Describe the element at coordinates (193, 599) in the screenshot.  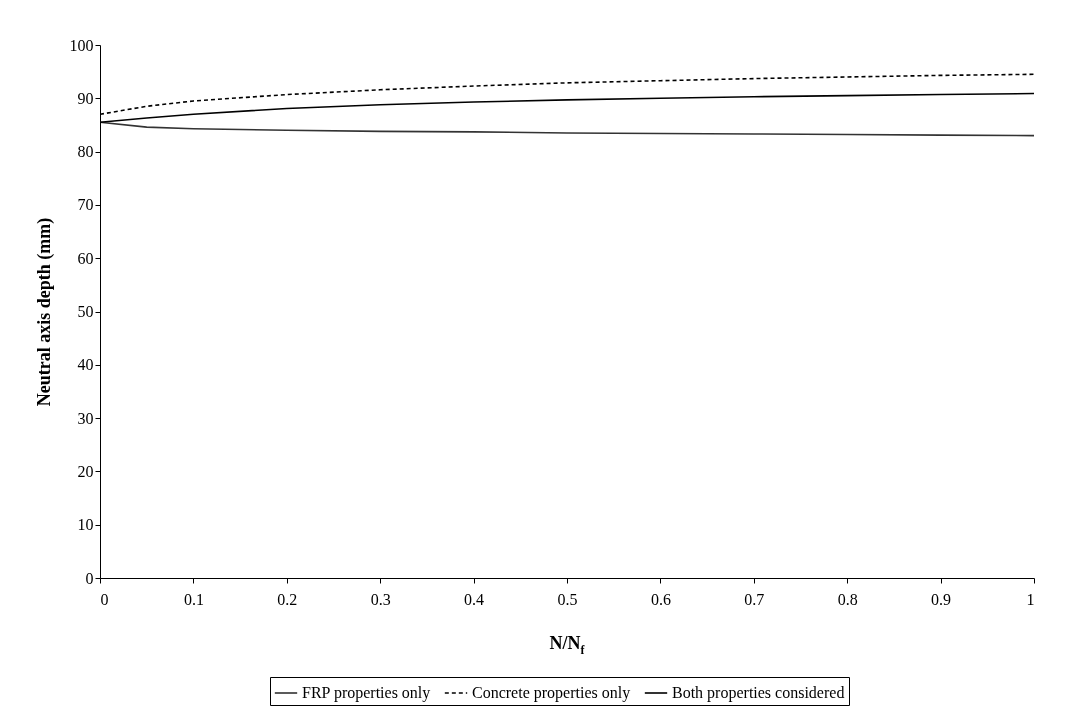
I see `x-tick-label: 0.1` at that location.